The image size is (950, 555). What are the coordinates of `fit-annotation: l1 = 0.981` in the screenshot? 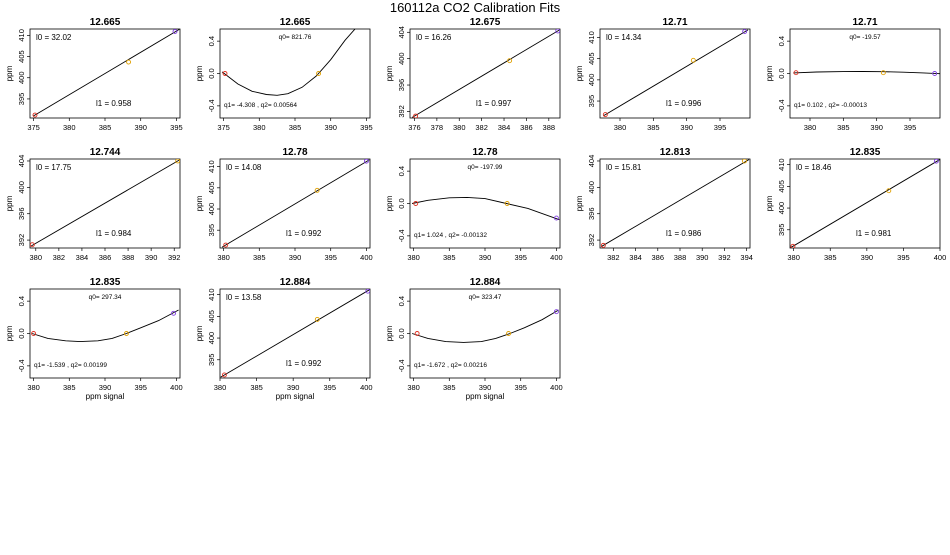 It's located at (874, 233).